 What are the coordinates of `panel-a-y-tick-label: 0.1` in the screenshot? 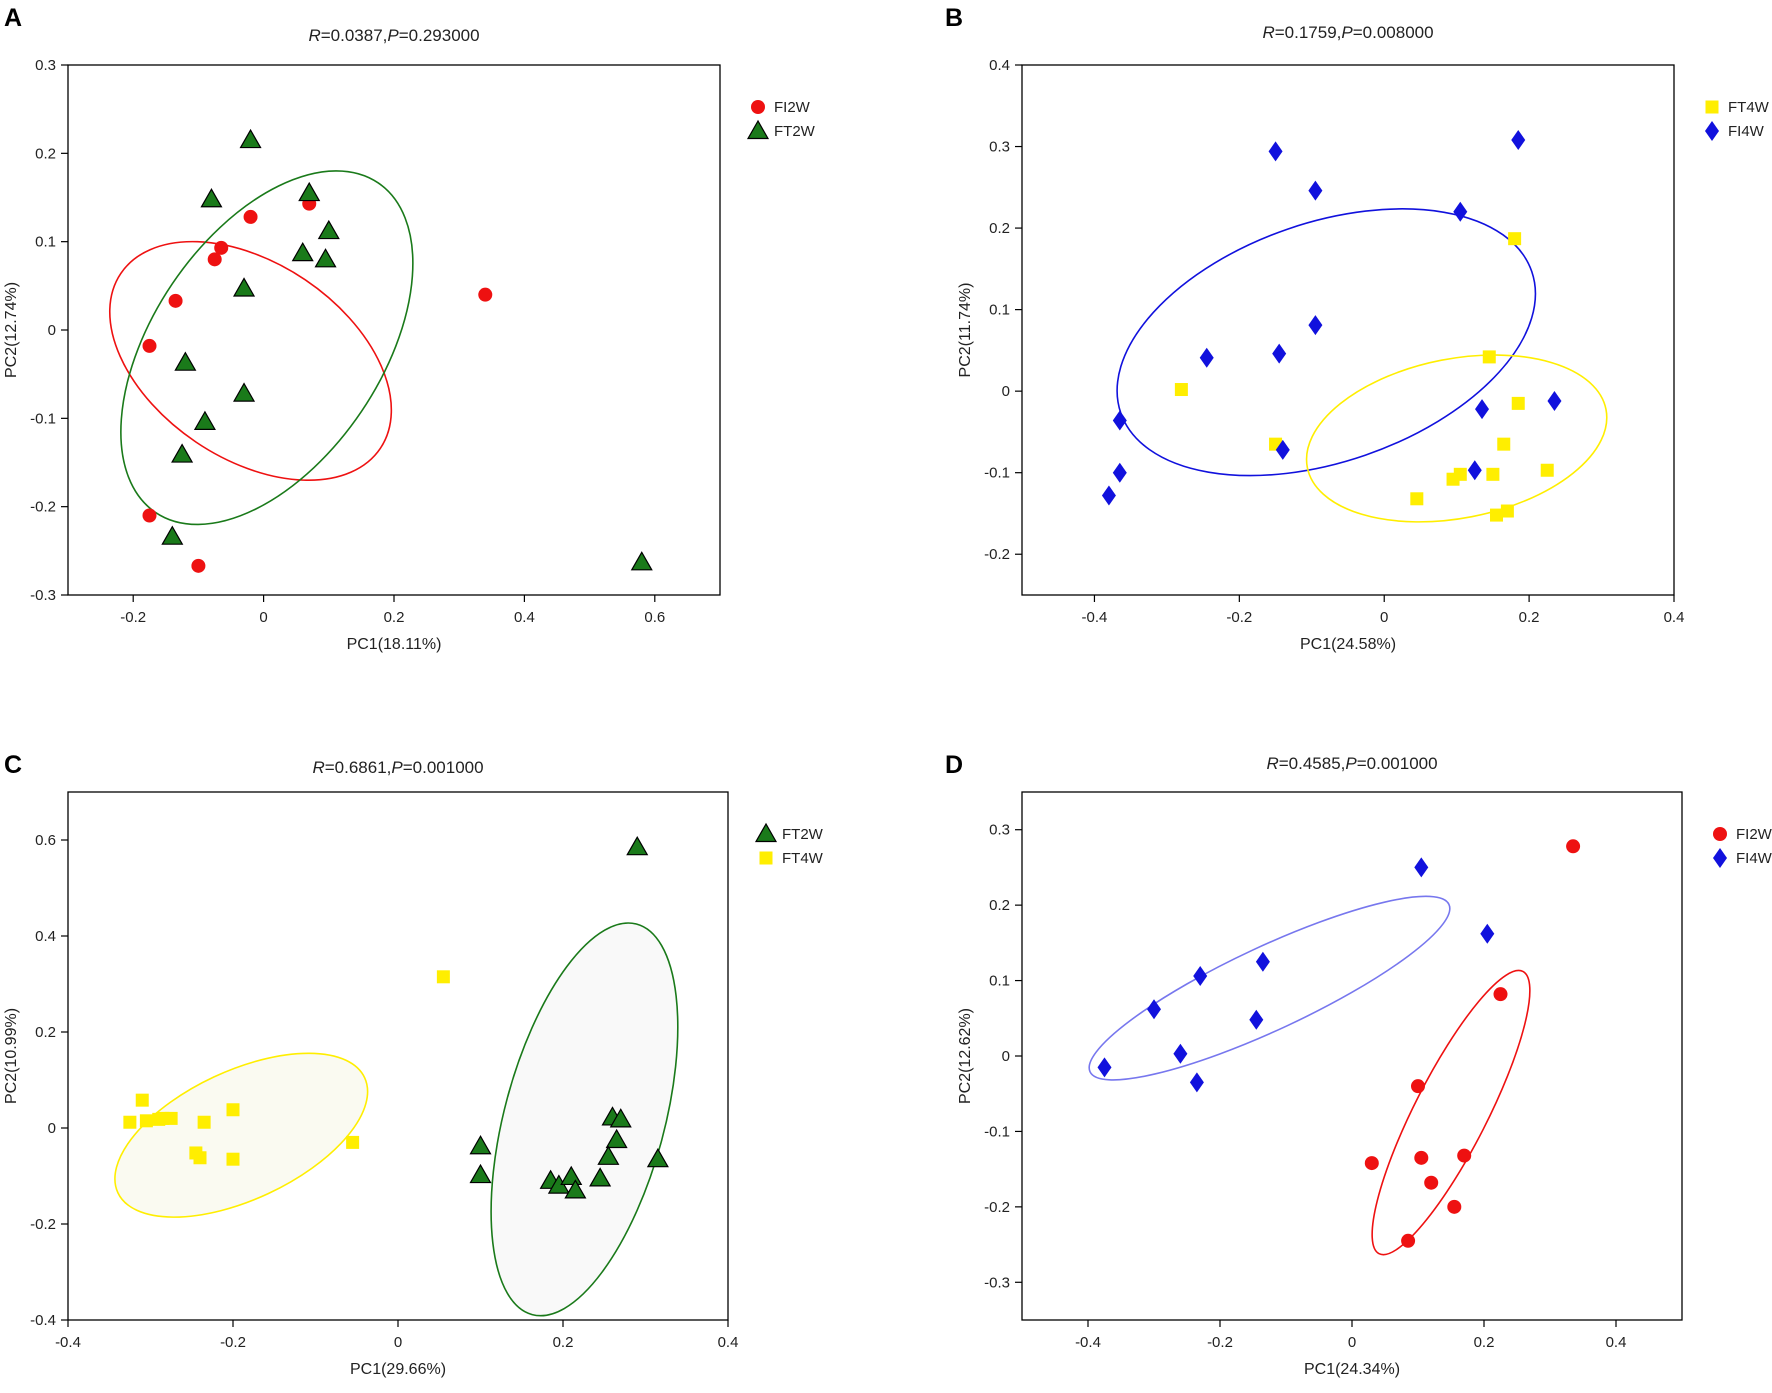 It's located at (45, 242).